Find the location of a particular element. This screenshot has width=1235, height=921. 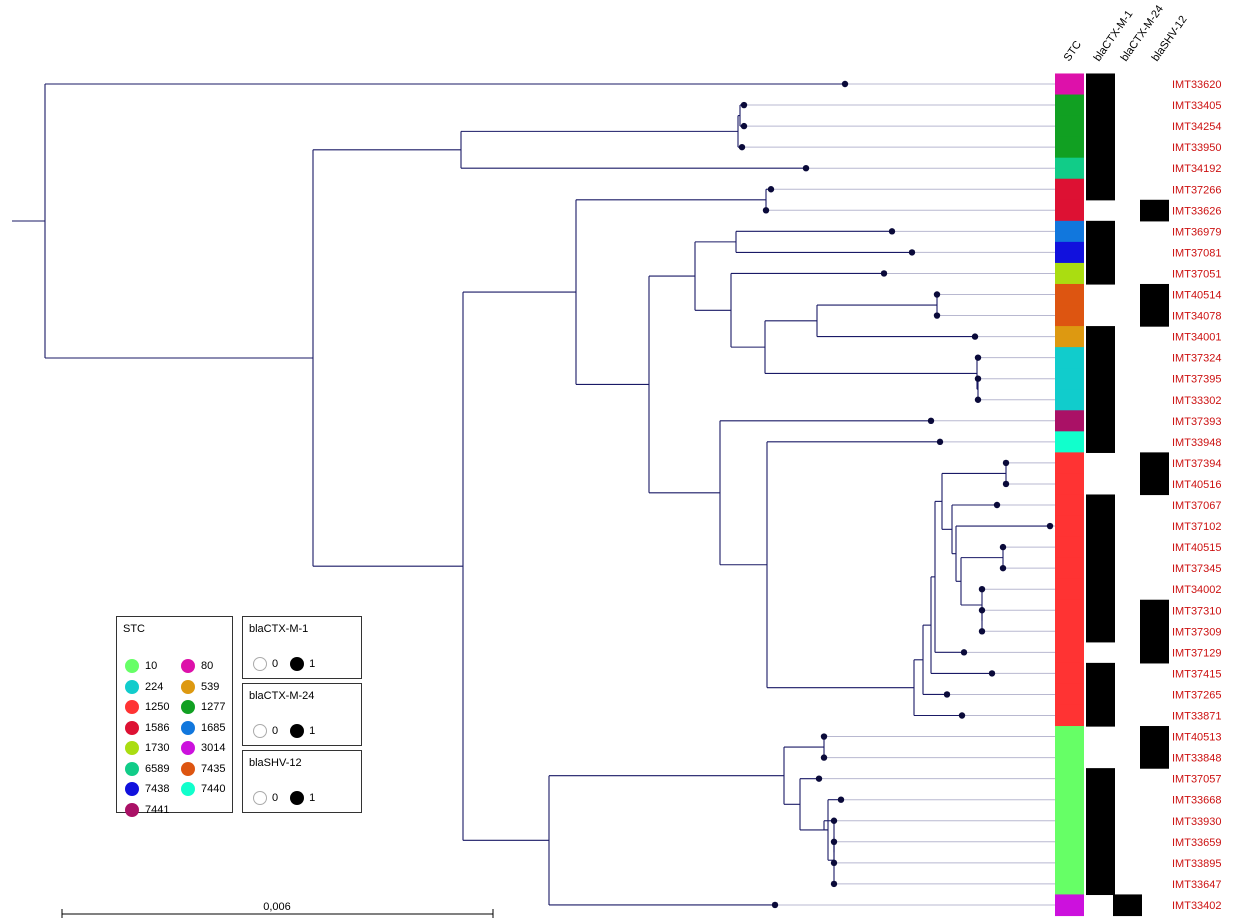

stc-legend-entry: 80 is located at coordinates (197, 666).